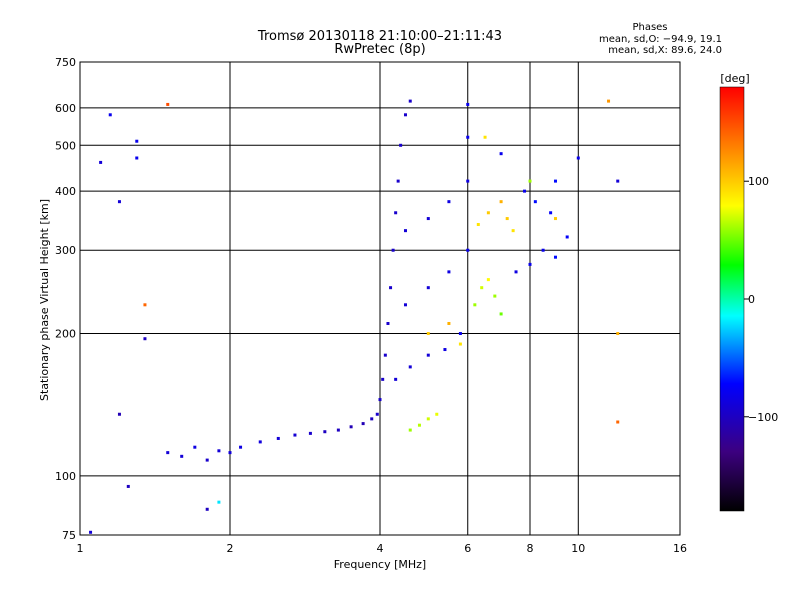 Image resolution: width=800 pixels, height=600 pixels. Describe the element at coordinates (578, 548) in the screenshot. I see `x-tick-label: 10` at that location.